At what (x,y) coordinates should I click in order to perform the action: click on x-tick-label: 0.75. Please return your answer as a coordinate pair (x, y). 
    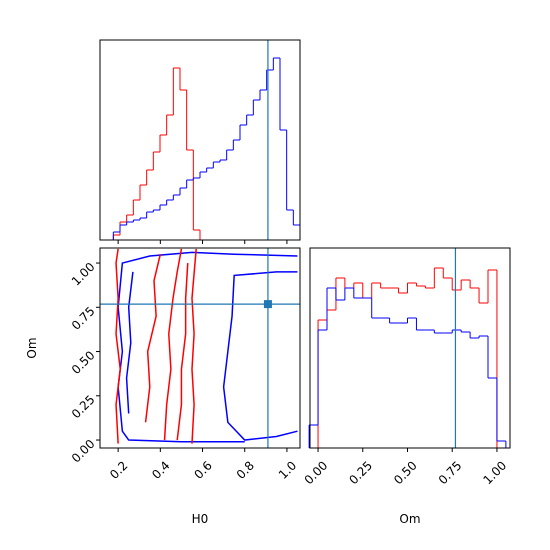
    Looking at the image, I should click on (450, 472).